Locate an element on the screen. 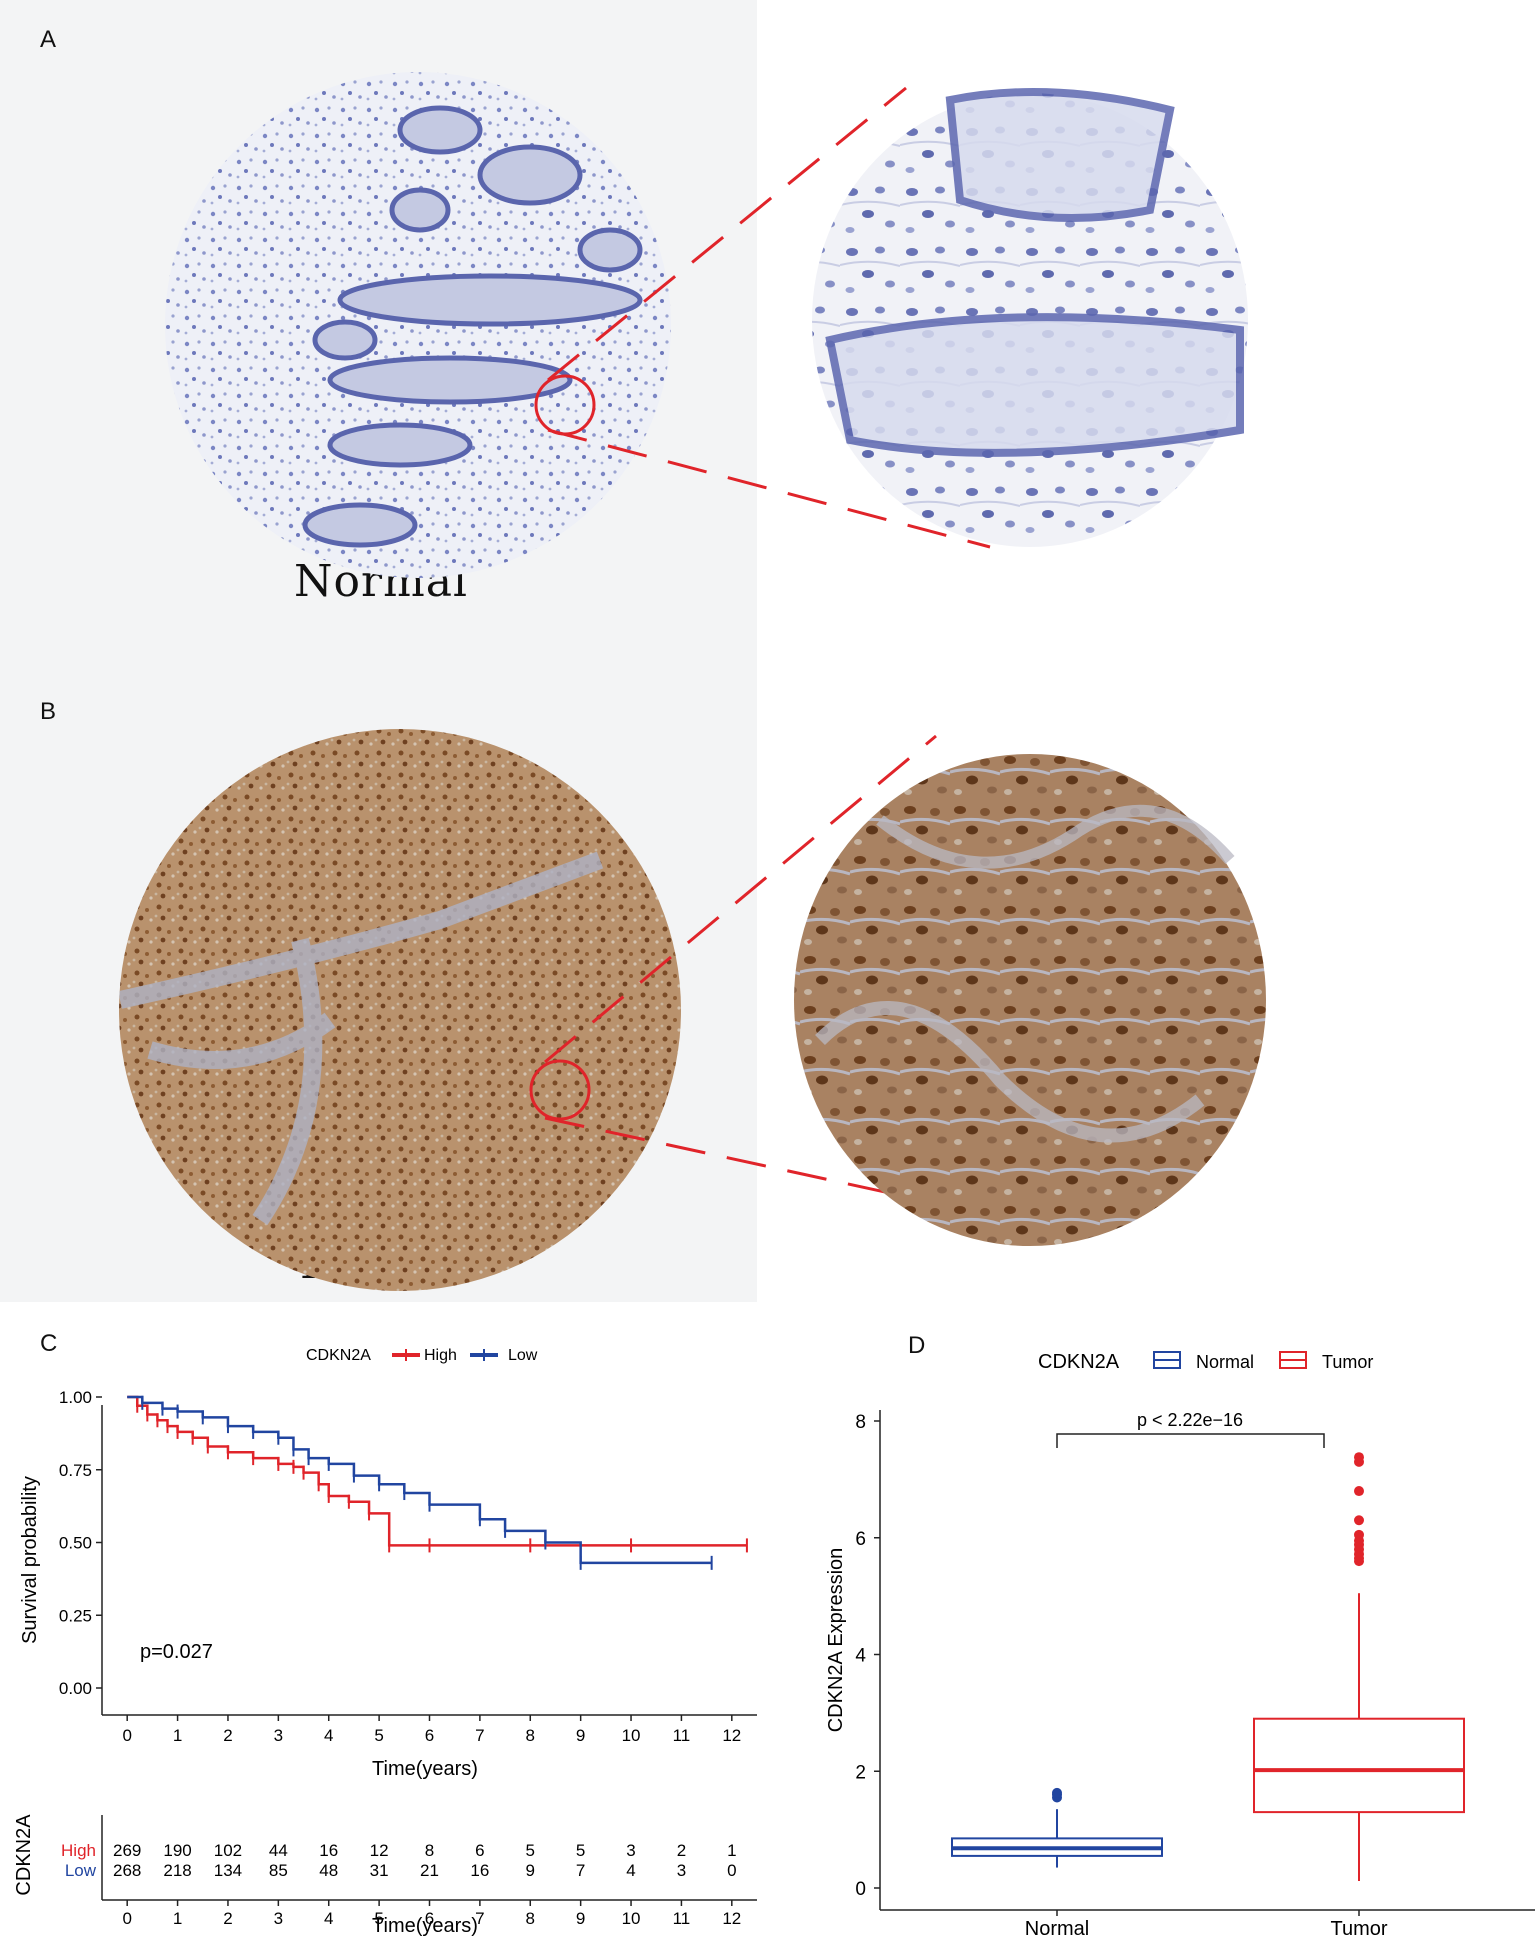 This screenshot has height=1939, width=1535. km-x-tick-label: 9 is located at coordinates (580, 1735).